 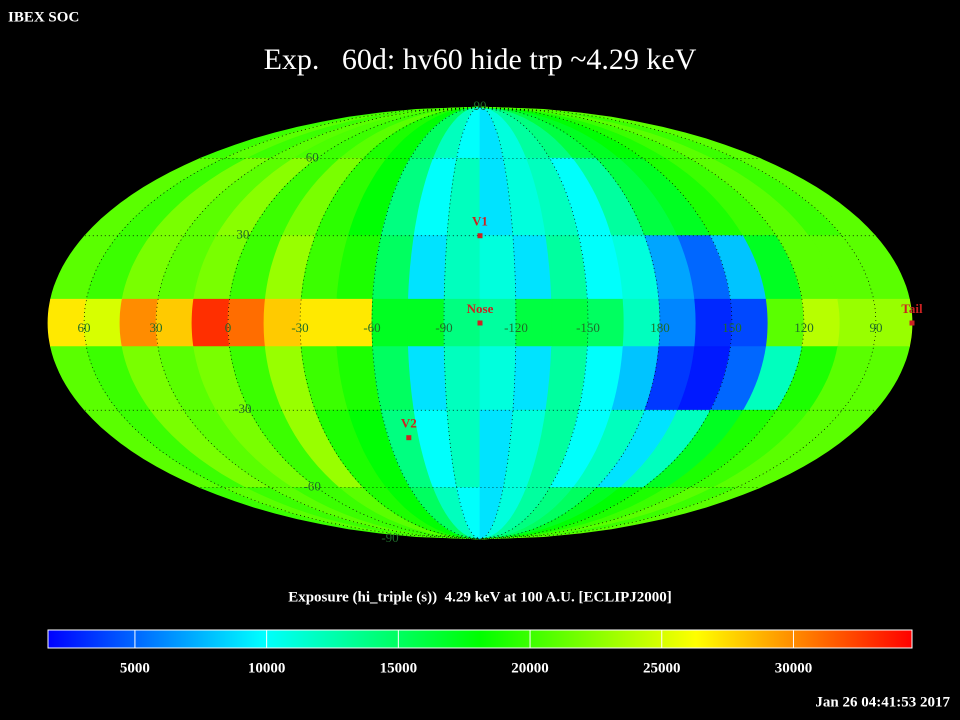 I want to click on longitude-tick-label: -60, so click(x=371, y=327).